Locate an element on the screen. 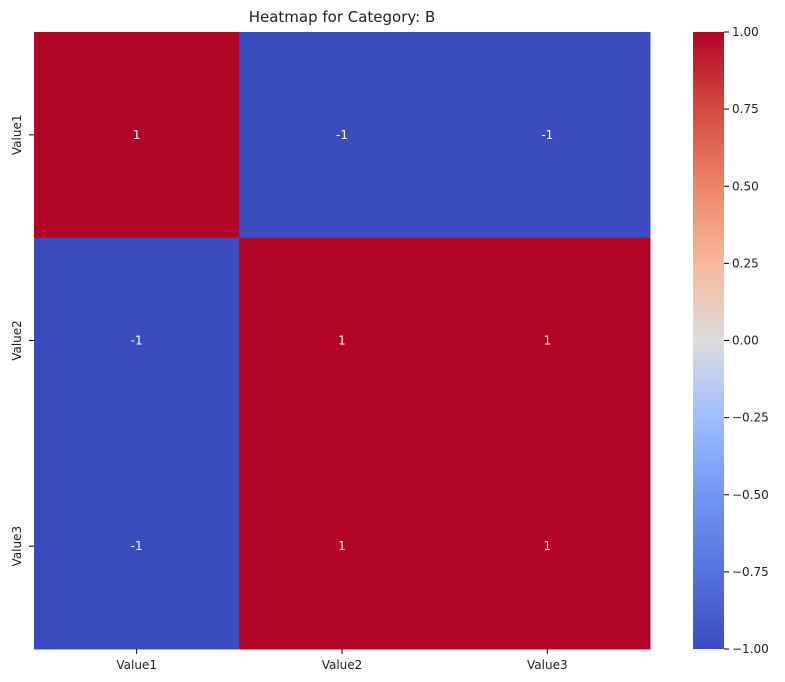  colorbar-tick-label: −0.50 is located at coordinates (750, 495).